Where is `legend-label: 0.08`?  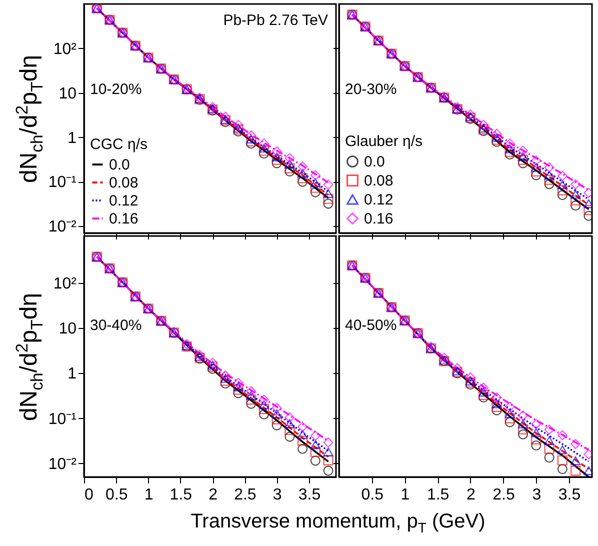
legend-label: 0.08 is located at coordinates (123, 183).